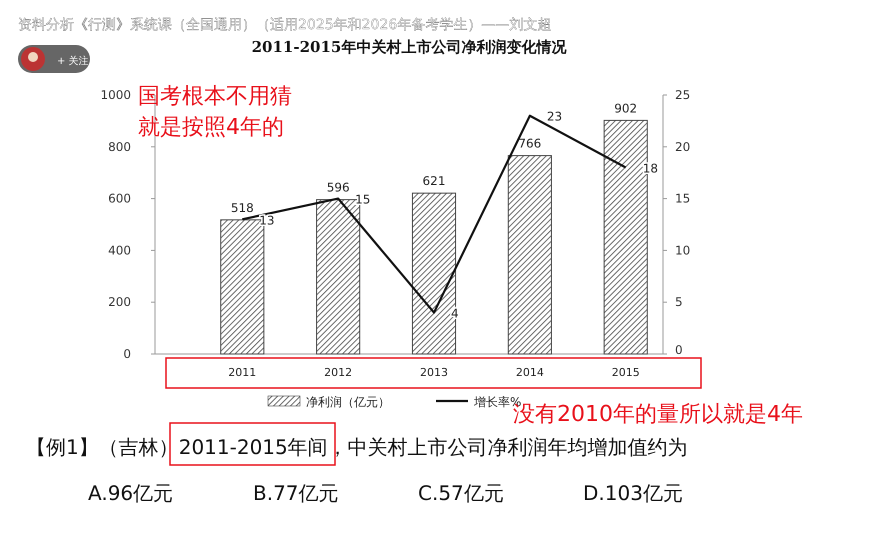 This screenshot has width=890, height=551. Describe the element at coordinates (434, 181) in the screenshot. I see `data-label: 621` at that location.